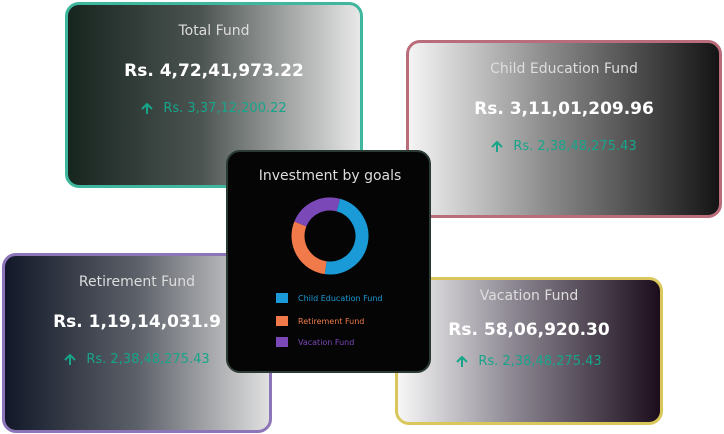 The width and height of the screenshot is (724, 434). Describe the element at coordinates (137, 282) in the screenshot. I see `card-title: Retirement Fund` at that location.